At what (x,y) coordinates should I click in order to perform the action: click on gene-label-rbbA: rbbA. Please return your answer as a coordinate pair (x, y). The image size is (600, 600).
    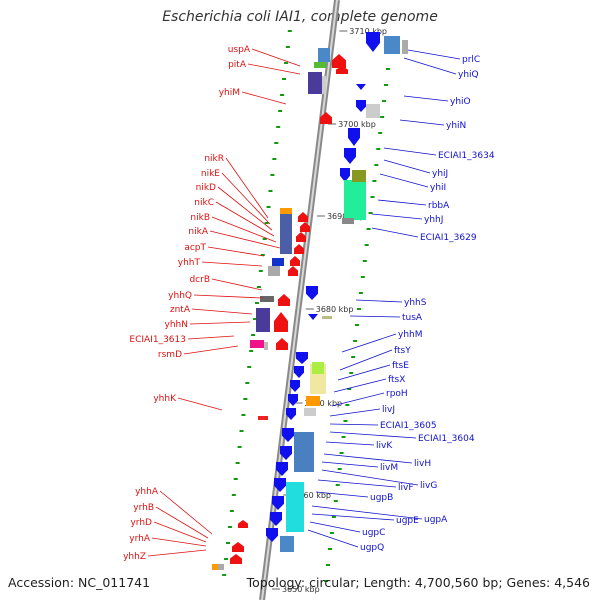
    Looking at the image, I should click on (439, 206).